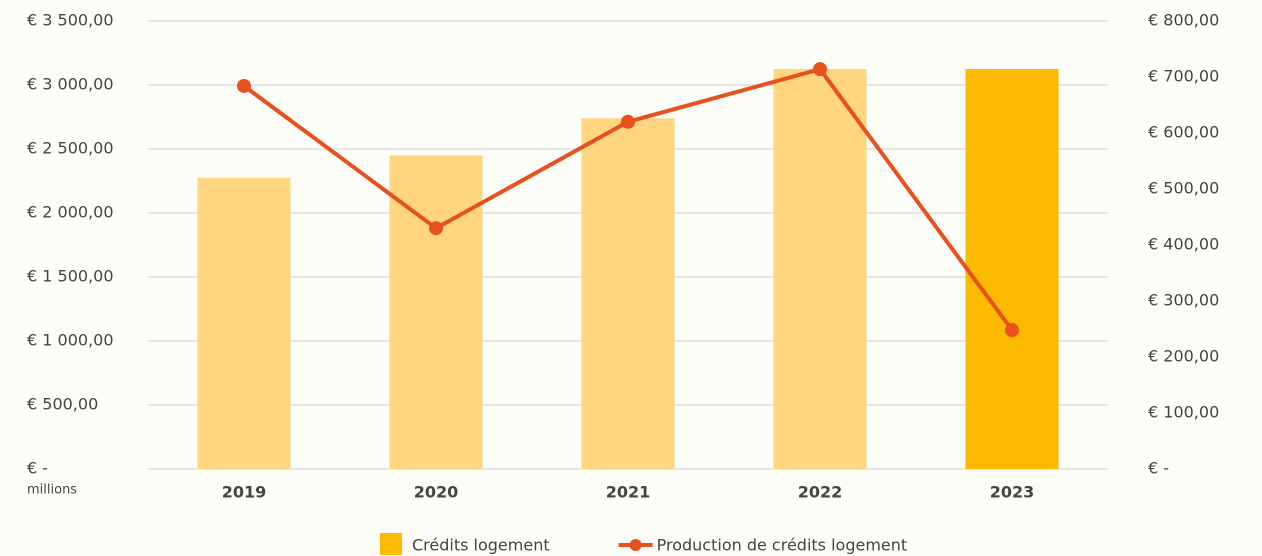  What do you see at coordinates (70, 84) in the screenshot?
I see `y-tick-label: € 3 000,00` at bounding box center [70, 84].